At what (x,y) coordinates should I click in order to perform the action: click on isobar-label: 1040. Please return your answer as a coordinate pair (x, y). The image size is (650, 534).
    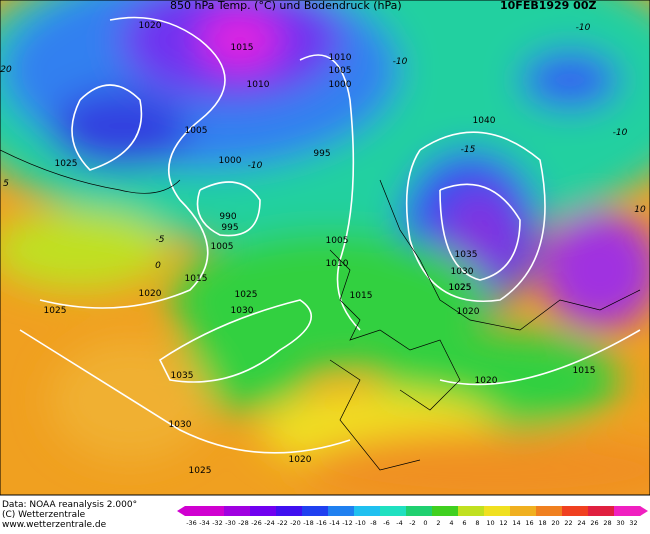
    Looking at the image, I should click on (484, 121).